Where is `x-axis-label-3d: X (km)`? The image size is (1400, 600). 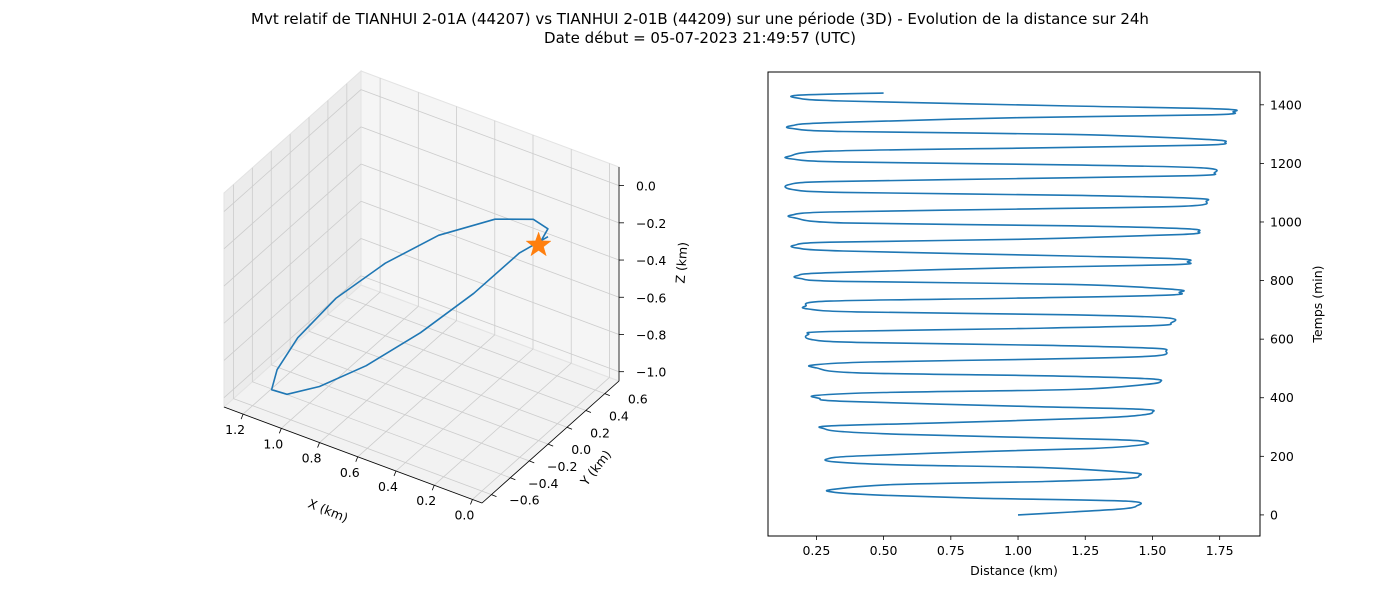 x-axis-label-3d: X (km) is located at coordinates (328, 511).